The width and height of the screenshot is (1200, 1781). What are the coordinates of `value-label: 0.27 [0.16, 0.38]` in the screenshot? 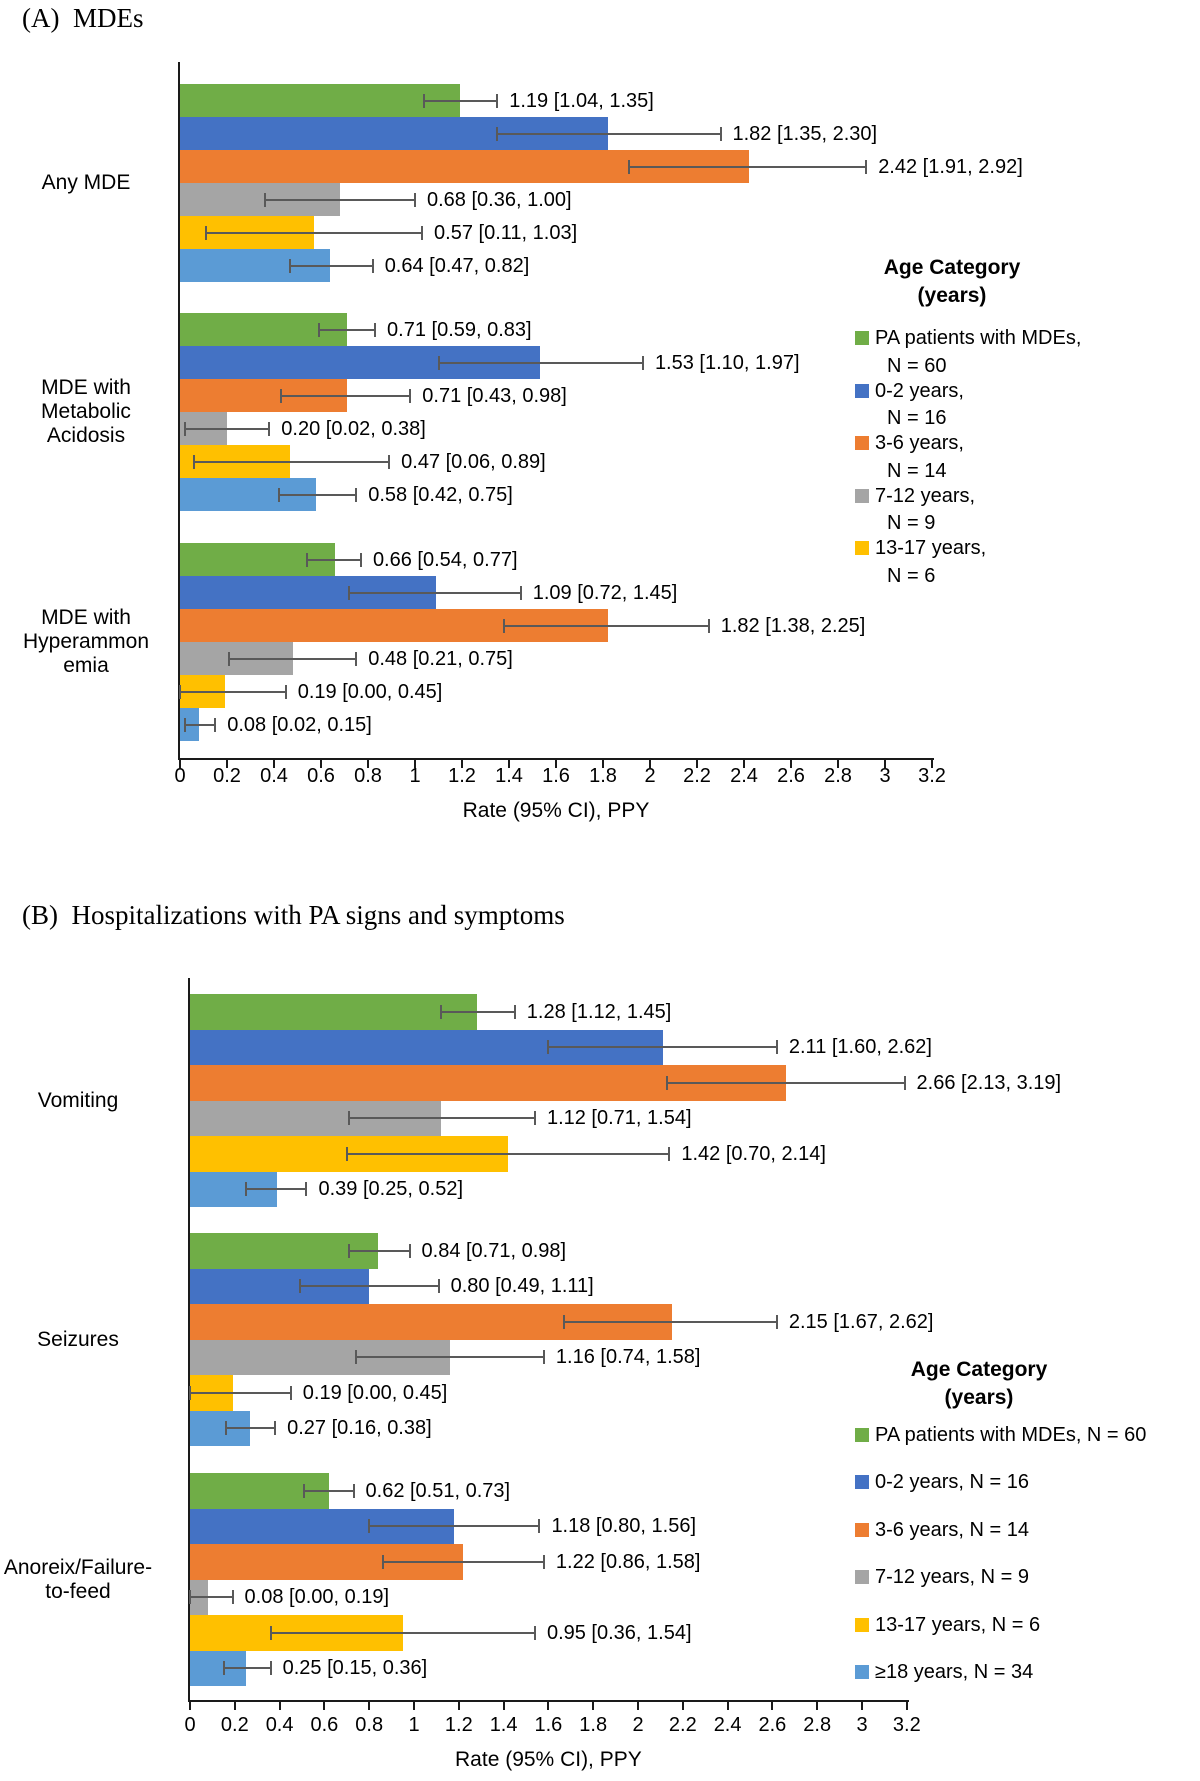 It's located at (359, 1428).